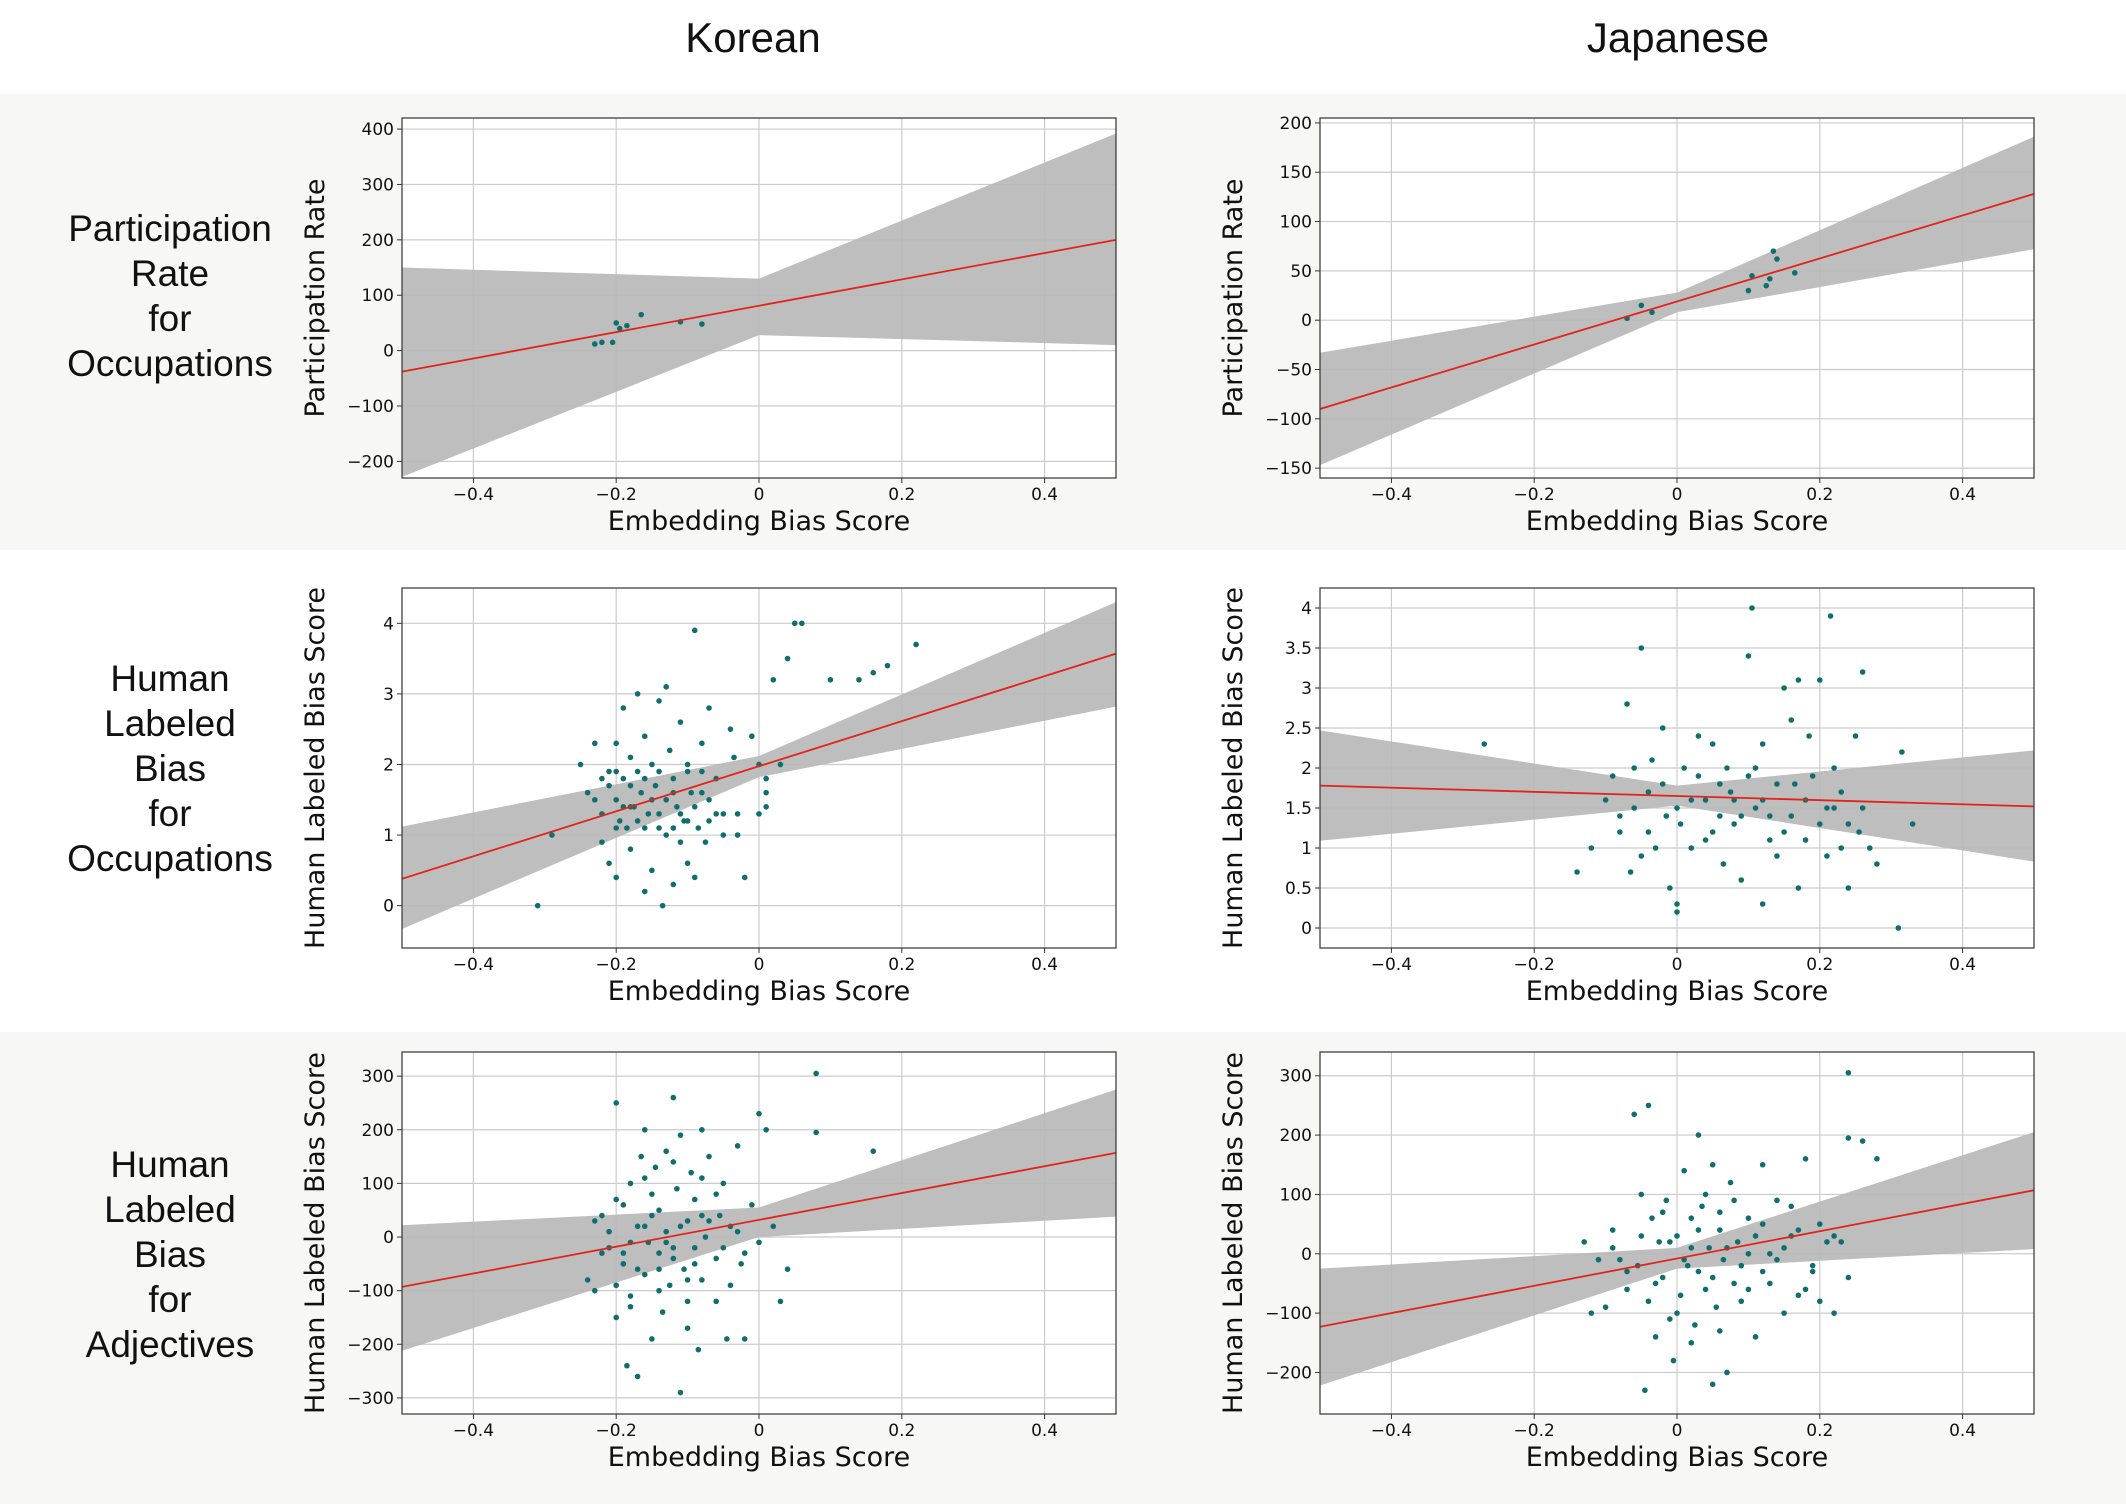 This screenshot has height=1504, width=2126. I want to click on y-tick-label: 300, so click(378, 1077).